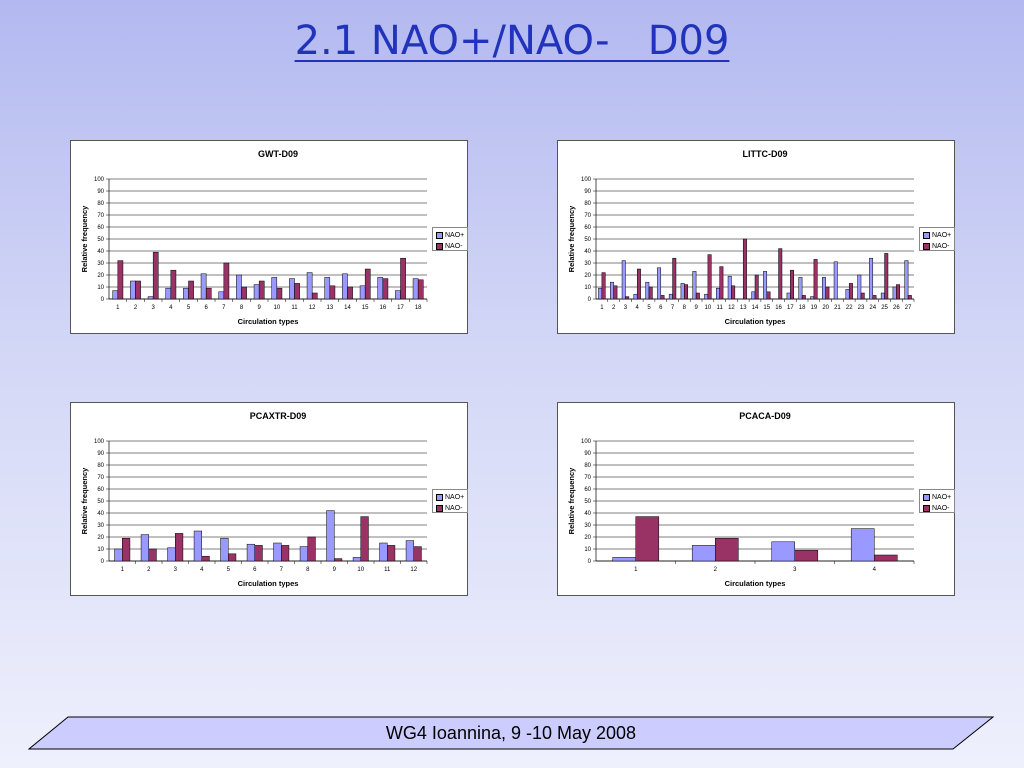 Image resolution: width=1024 pixels, height=768 pixels. I want to click on x-tick-label: 12, so click(413, 570).